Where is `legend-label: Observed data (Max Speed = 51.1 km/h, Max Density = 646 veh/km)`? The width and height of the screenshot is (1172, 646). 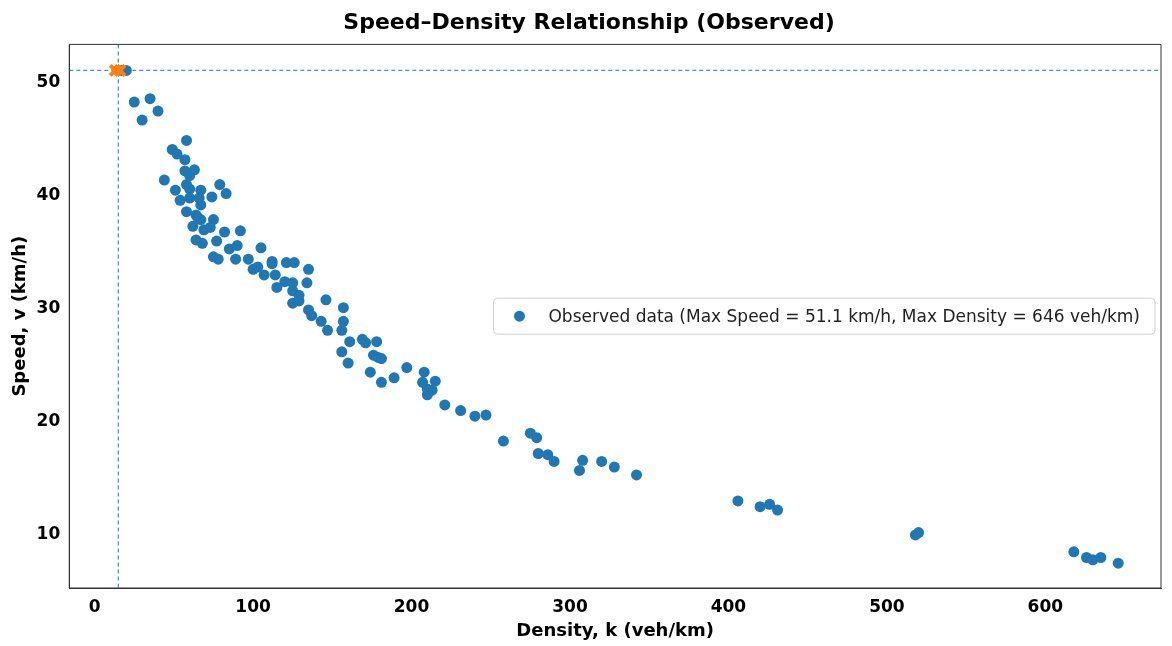
legend-label: Observed data (Max Speed = 51.1 km/h, Max Density = 646 veh/km) is located at coordinates (844, 315).